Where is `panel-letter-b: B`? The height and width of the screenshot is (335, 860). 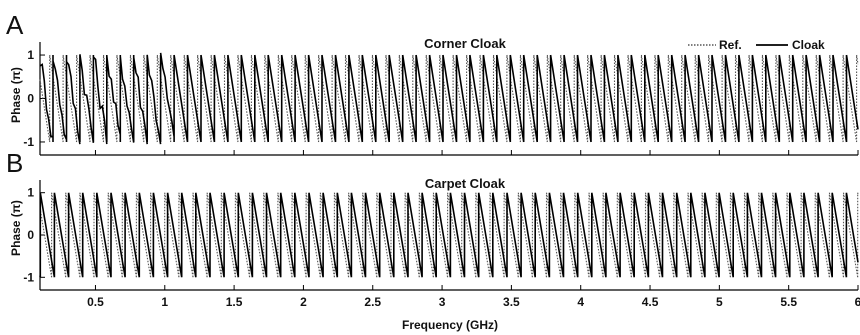
panel-letter-b: B is located at coordinates (14, 163).